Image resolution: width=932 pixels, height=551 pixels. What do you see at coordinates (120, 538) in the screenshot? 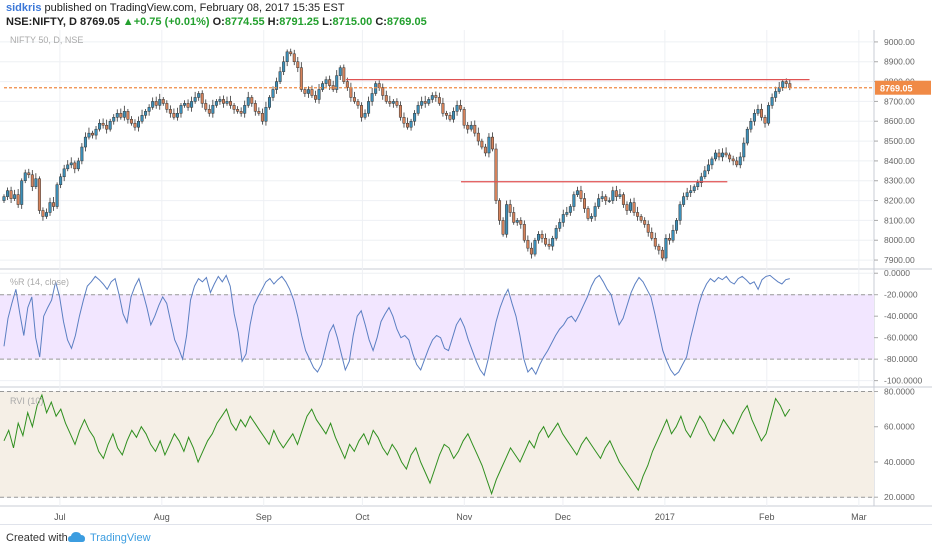
I see `tradingview-brand-link: TradingView` at bounding box center [120, 538].